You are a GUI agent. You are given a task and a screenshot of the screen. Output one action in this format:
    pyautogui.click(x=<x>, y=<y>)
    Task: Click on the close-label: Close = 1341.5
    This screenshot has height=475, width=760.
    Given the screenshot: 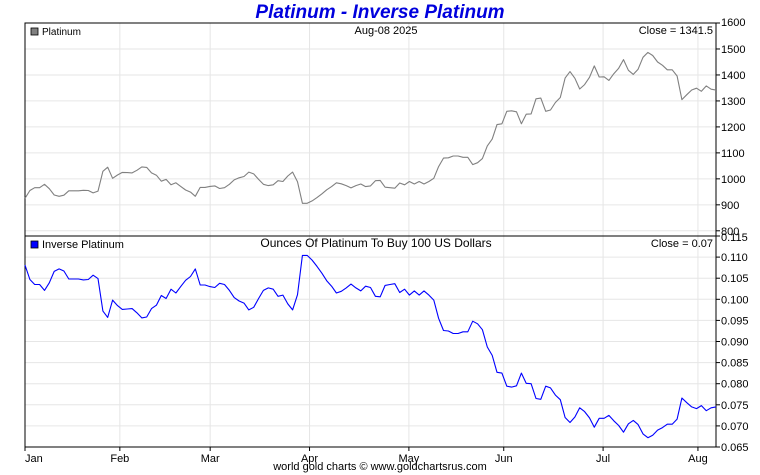 What is the action you would take?
    pyautogui.click(x=676, y=31)
    